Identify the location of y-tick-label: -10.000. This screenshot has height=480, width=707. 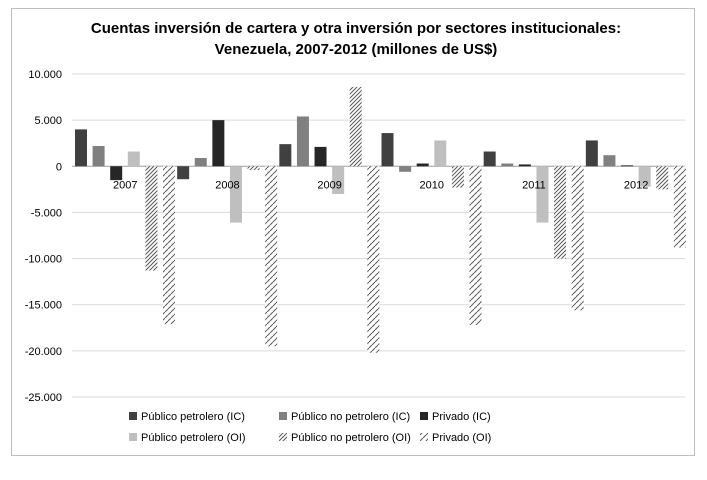
(43, 260).